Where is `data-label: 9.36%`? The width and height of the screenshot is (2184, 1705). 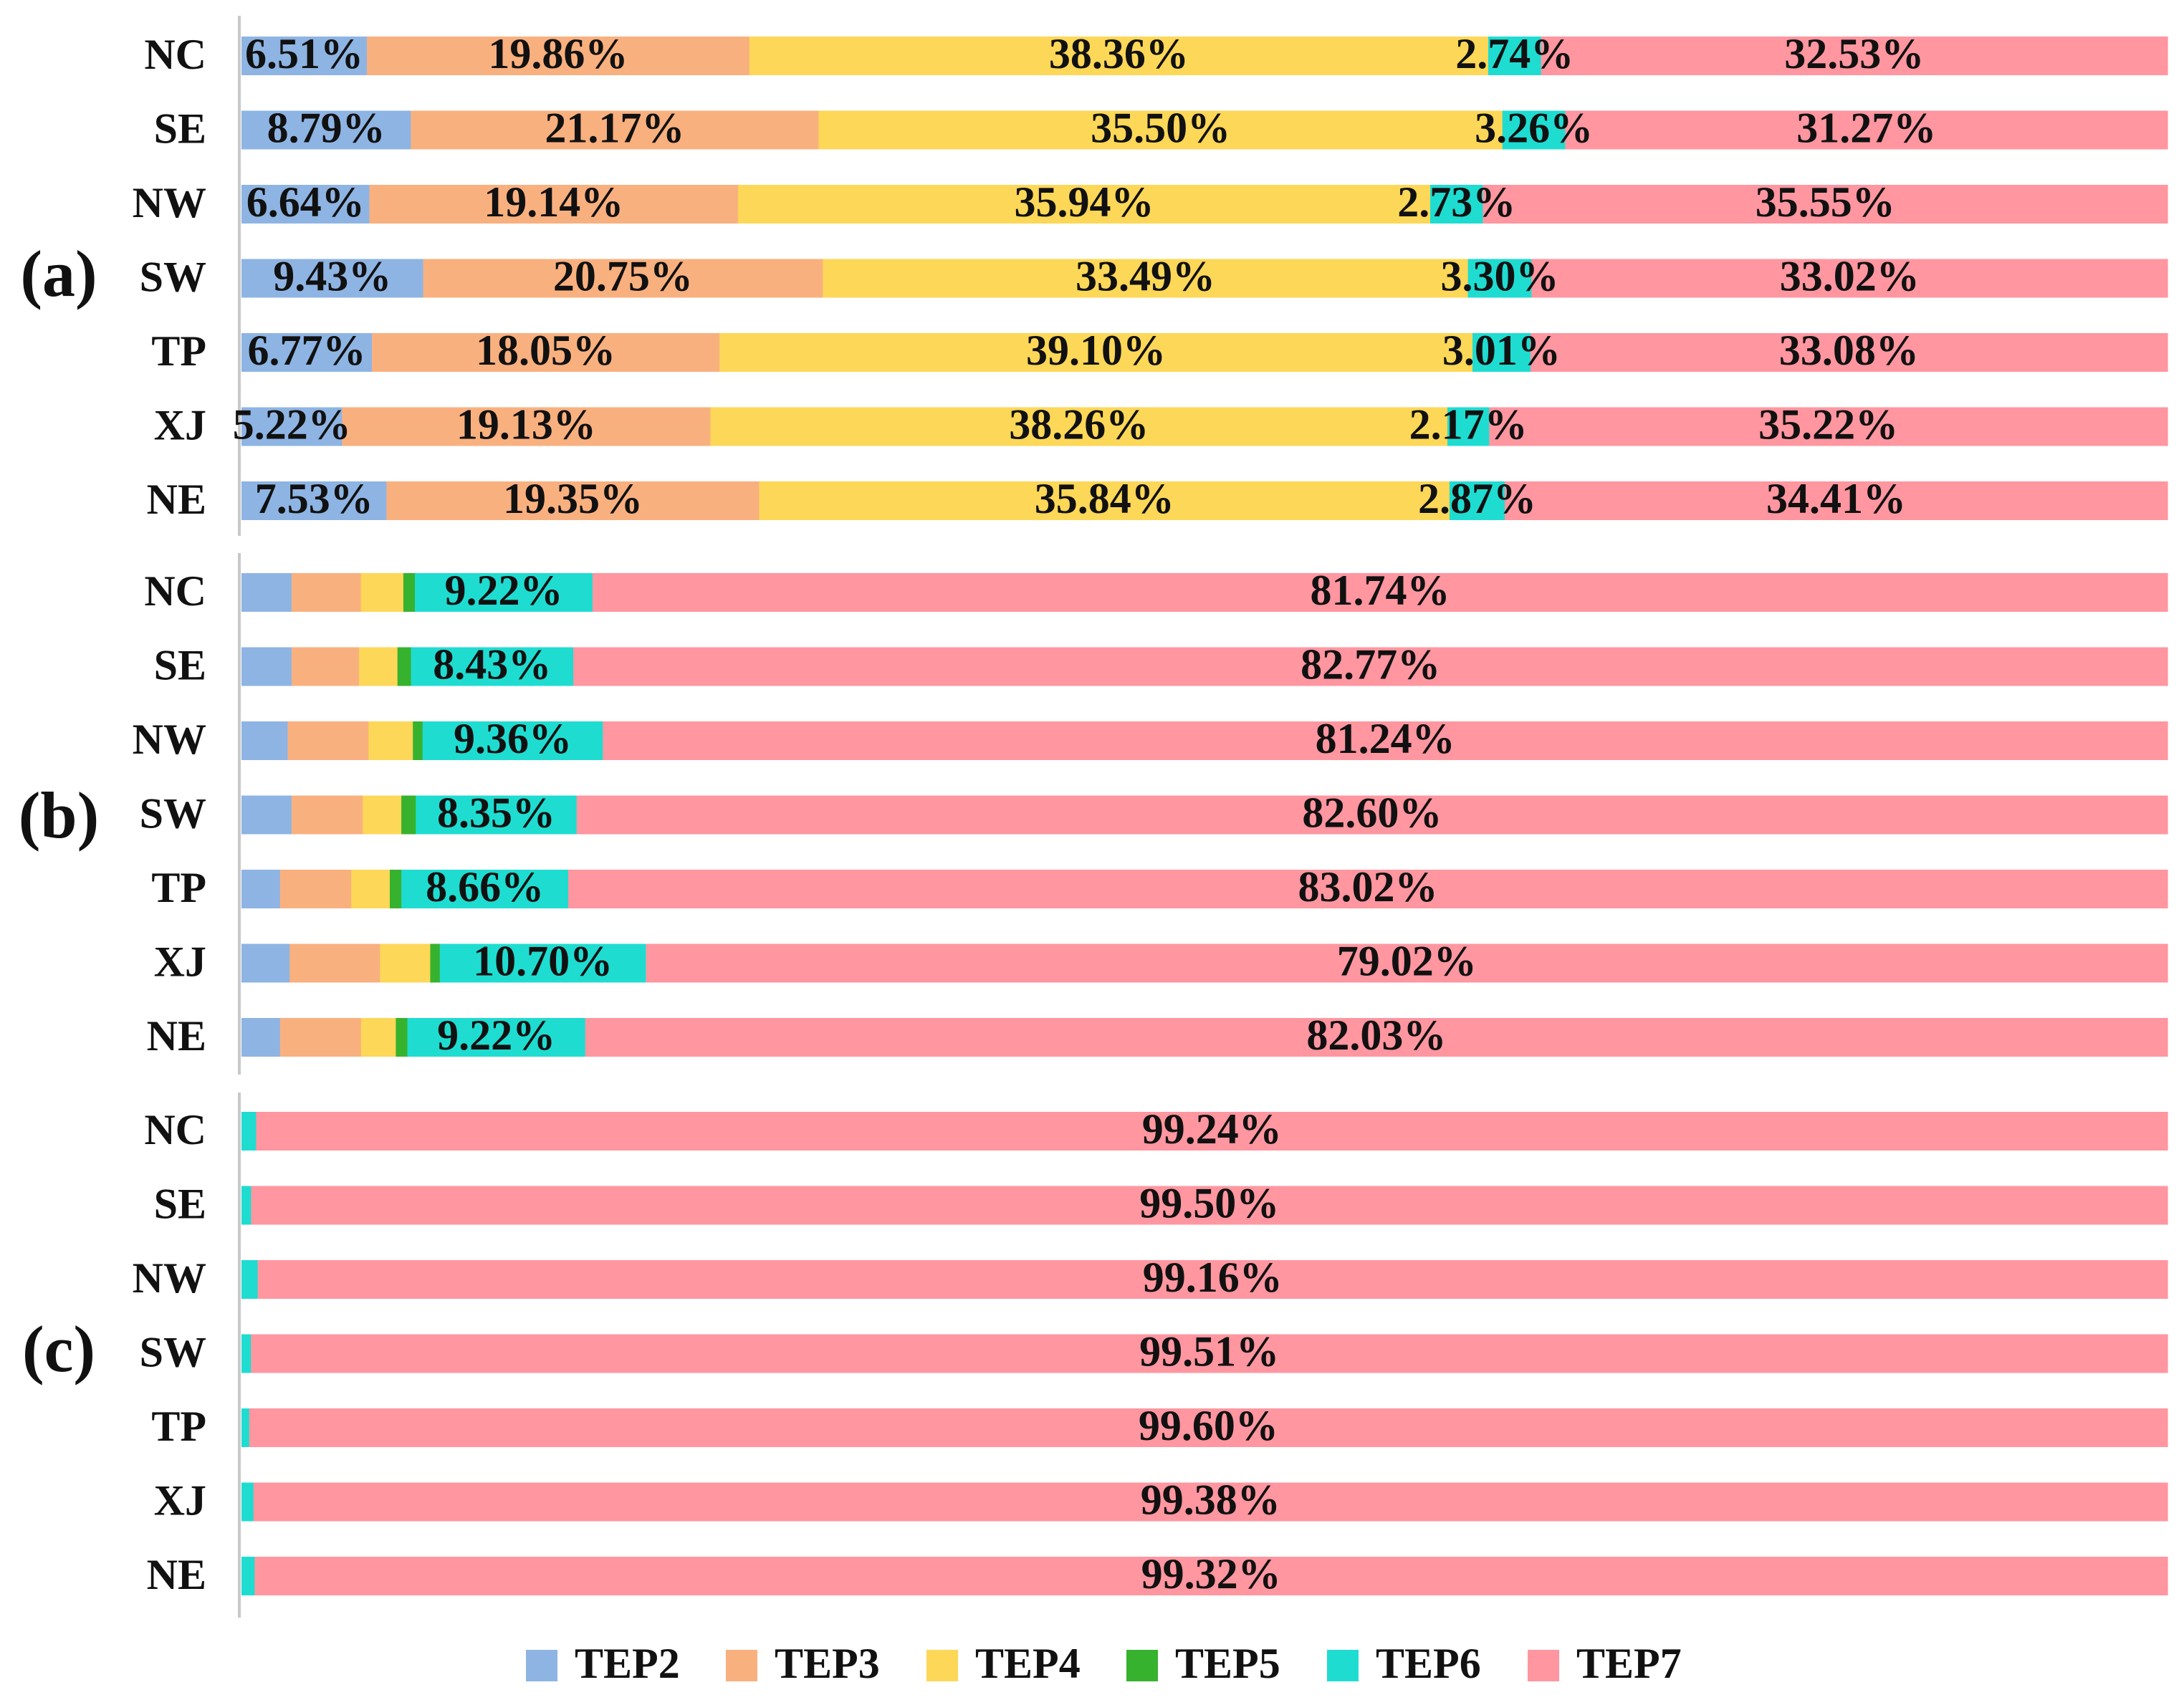
data-label: 9.36% is located at coordinates (513, 739).